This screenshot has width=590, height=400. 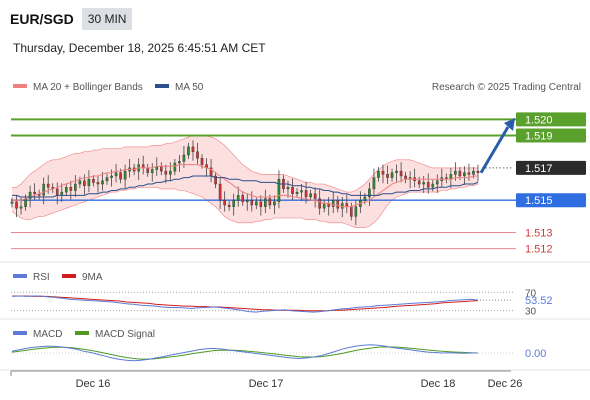 I want to click on macd-last-value: 0.00, so click(x=535, y=354).